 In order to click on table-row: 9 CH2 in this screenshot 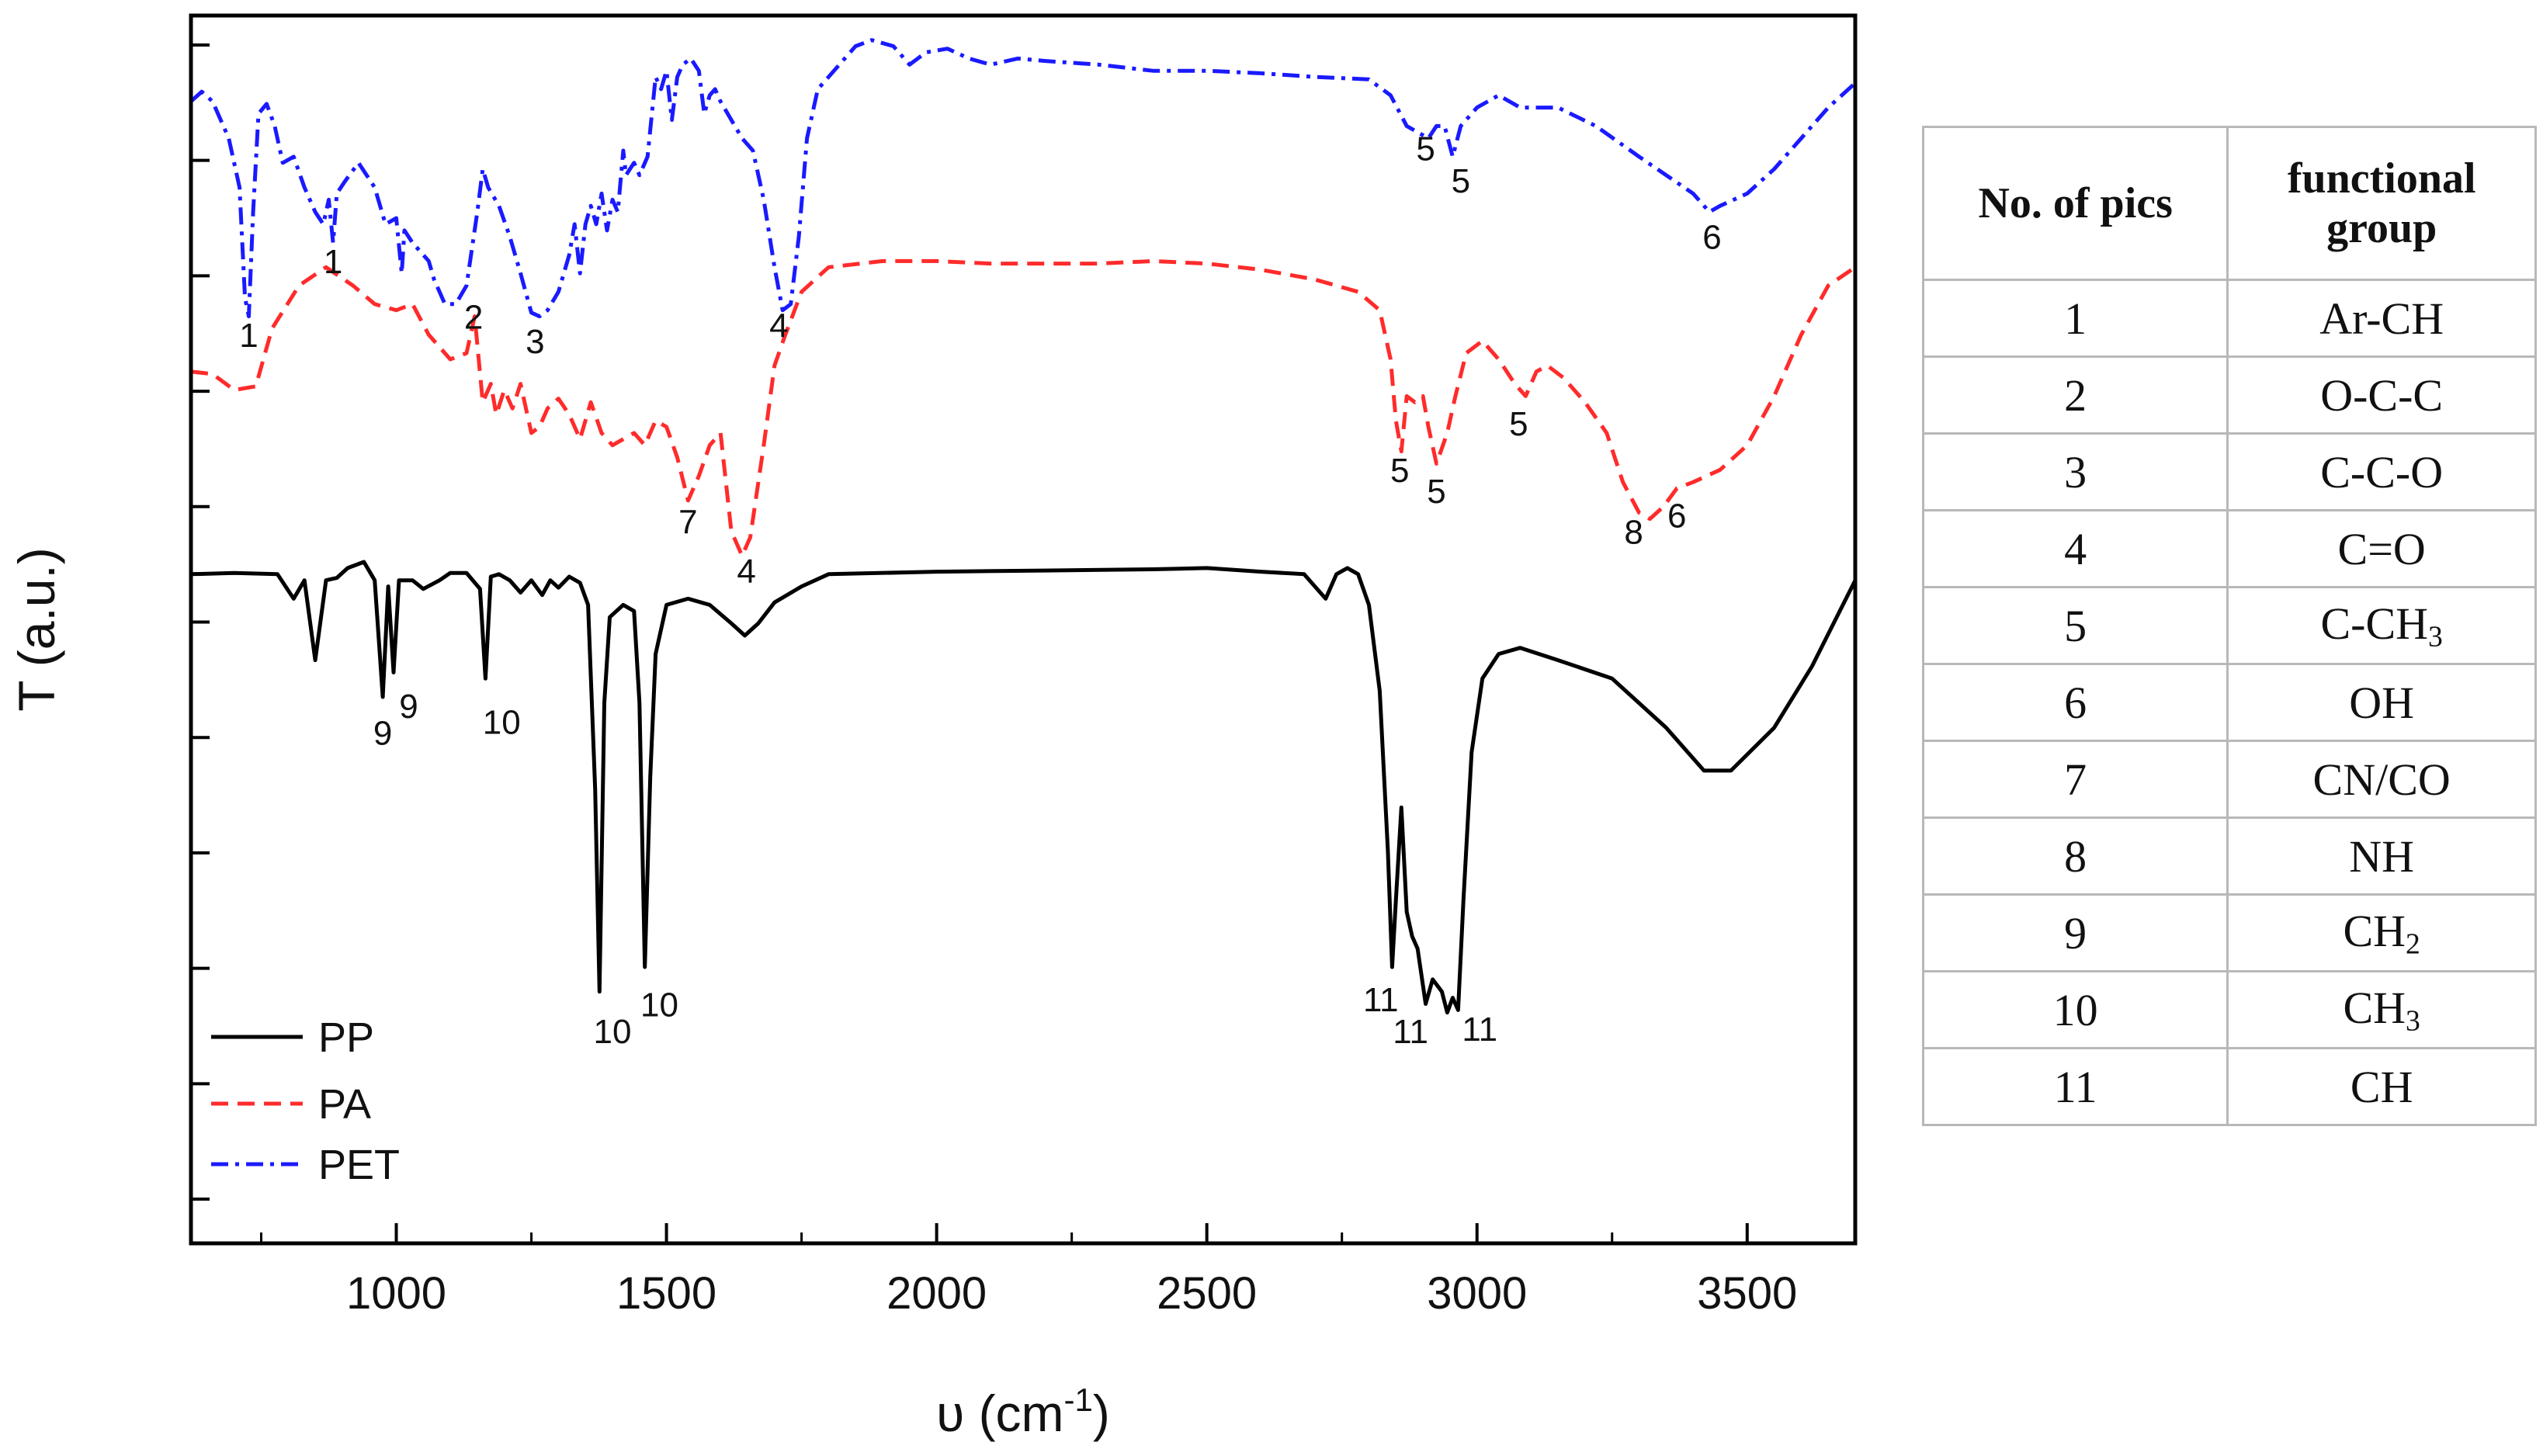, I will do `click(2229, 933)`.